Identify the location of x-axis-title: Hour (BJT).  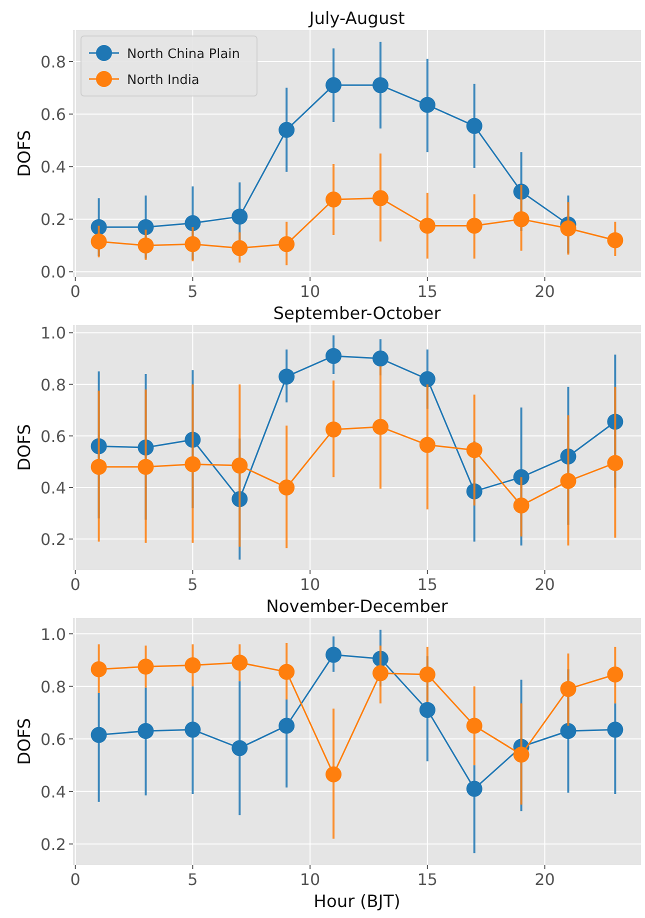
(357, 902).